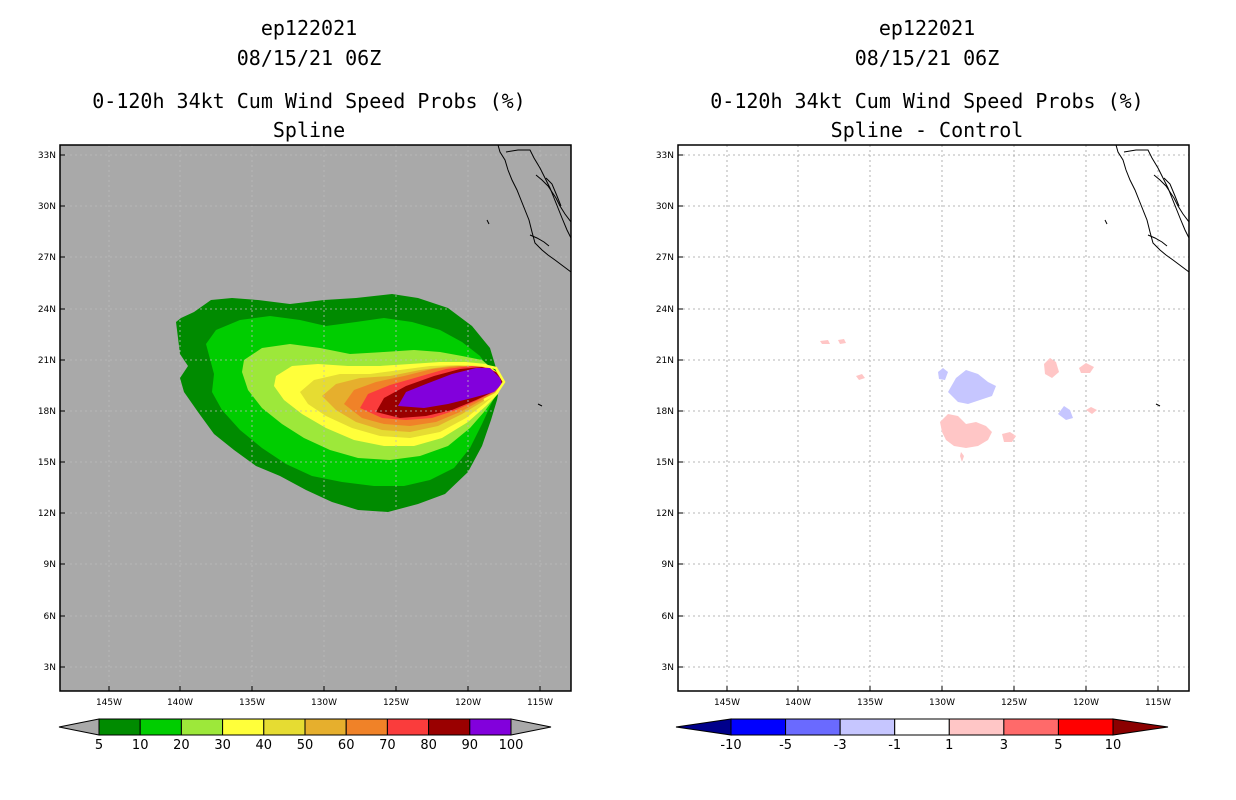 This screenshot has width=1236, height=800. Describe the element at coordinates (730, 745) in the screenshot. I see `colorbar-label: -10` at that location.